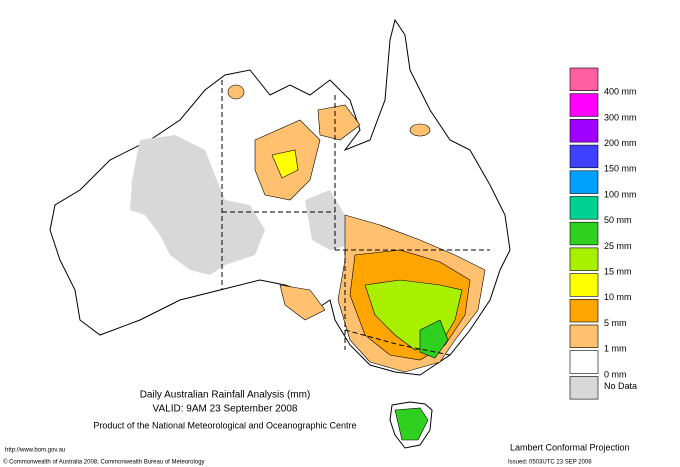  I want to click on legend-label: 400 mm, so click(620, 92).